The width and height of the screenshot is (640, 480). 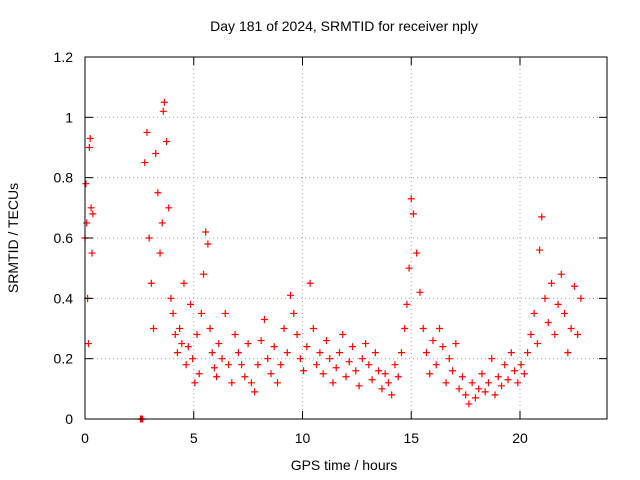 I want to click on y-tick-label: 0.6, so click(x=64, y=238).